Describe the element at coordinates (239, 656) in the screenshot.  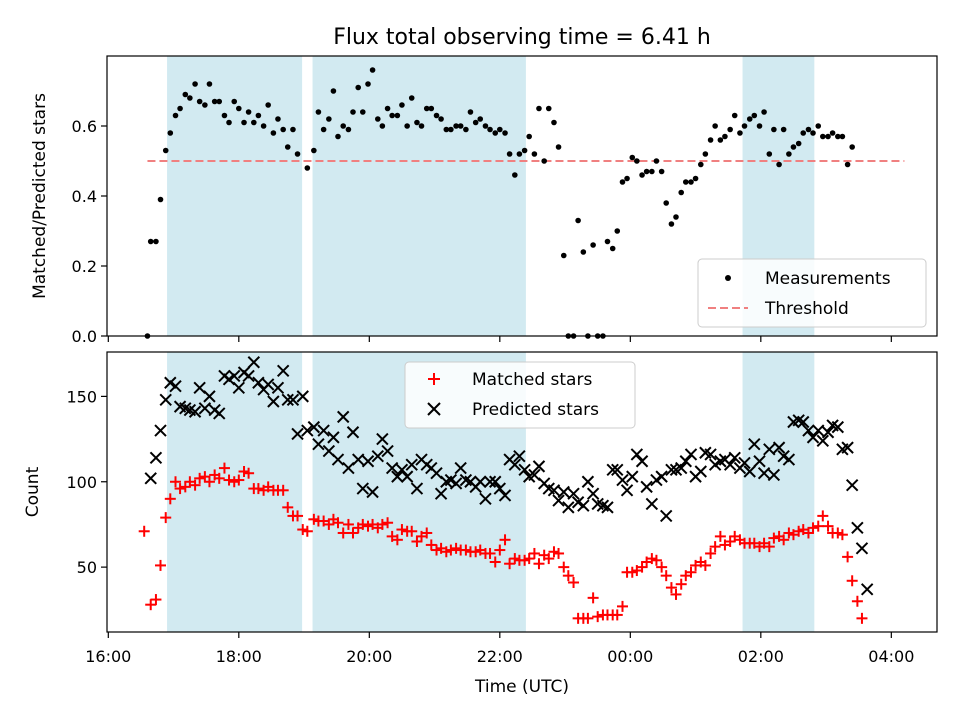
I see `x-tick-label: 18:00` at that location.